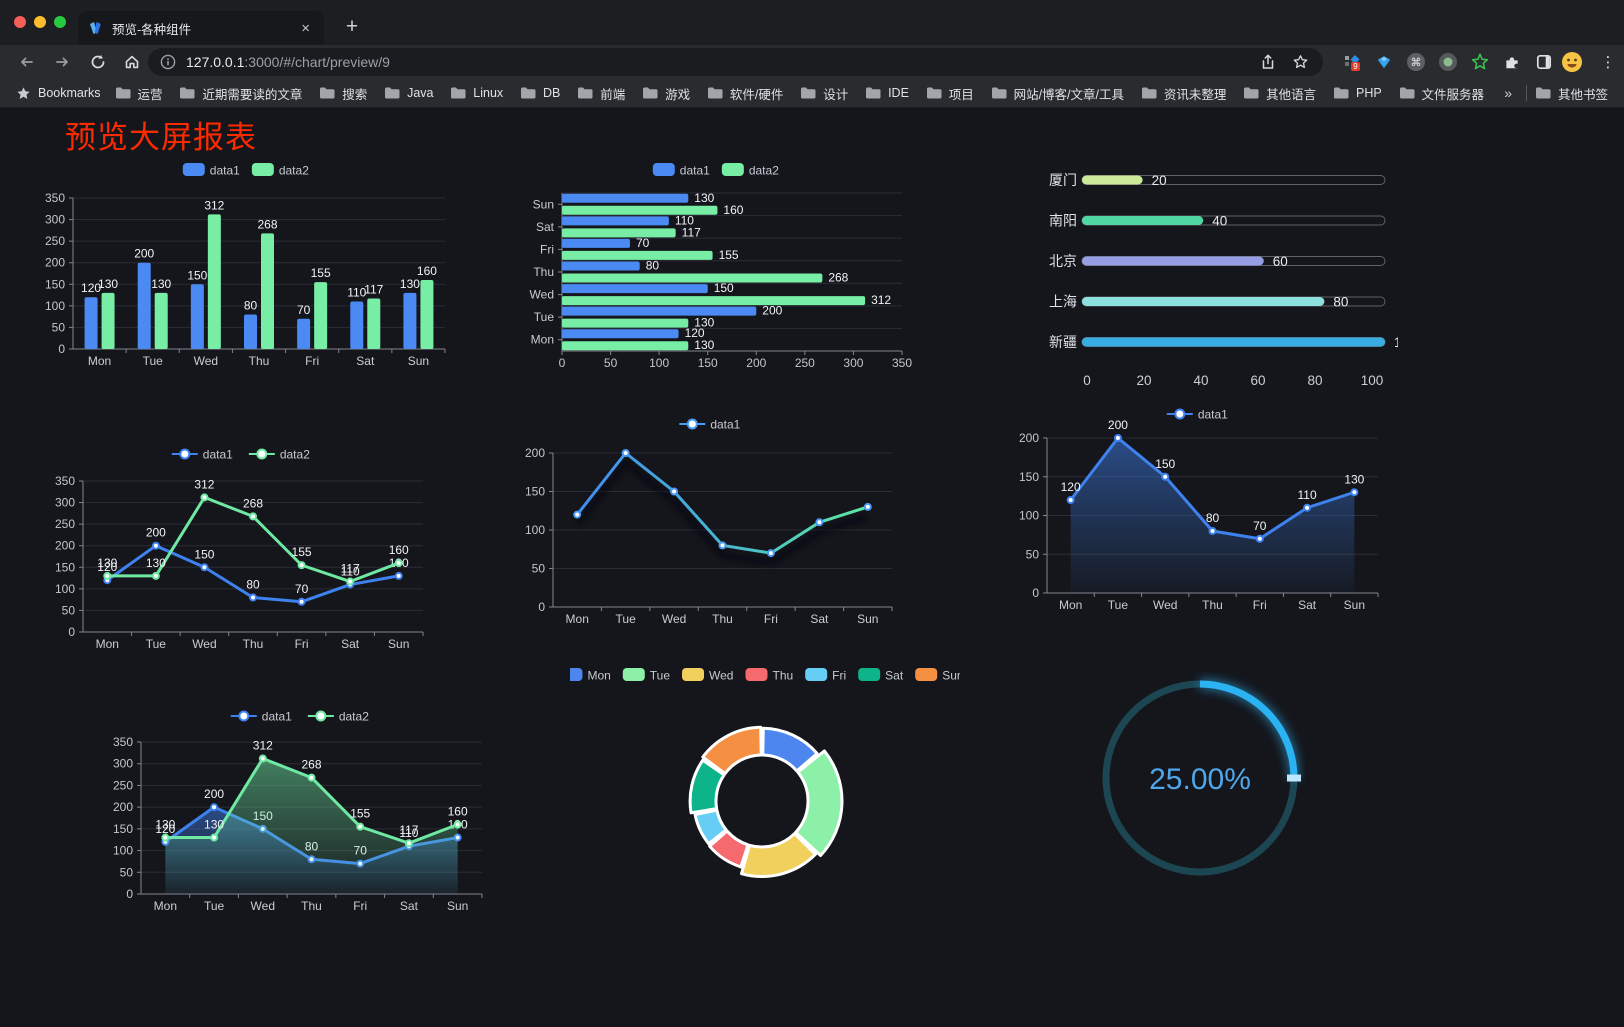 Image resolution: width=1624 pixels, height=1027 pixels. What do you see at coordinates (168, 62) in the screenshot?
I see `site-info-icon` at bounding box center [168, 62].